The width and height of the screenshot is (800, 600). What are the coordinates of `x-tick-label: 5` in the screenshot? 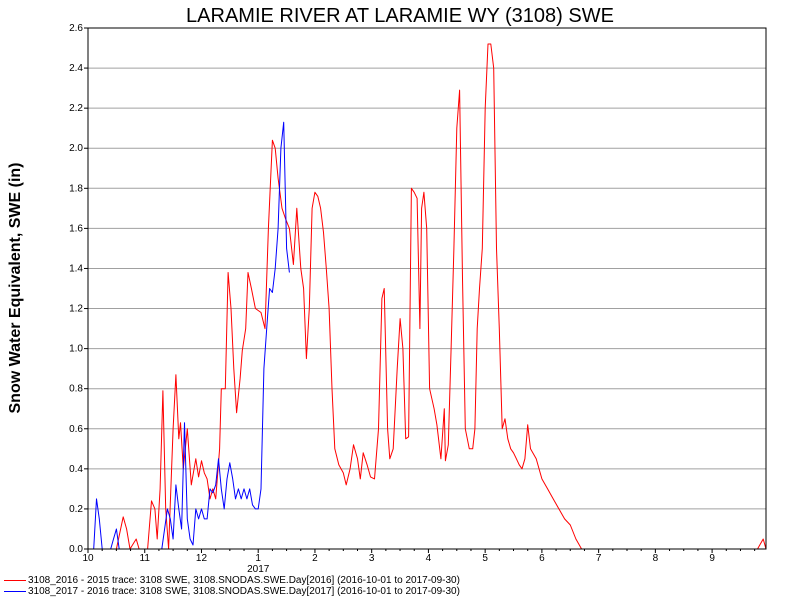 It's located at (485, 558).